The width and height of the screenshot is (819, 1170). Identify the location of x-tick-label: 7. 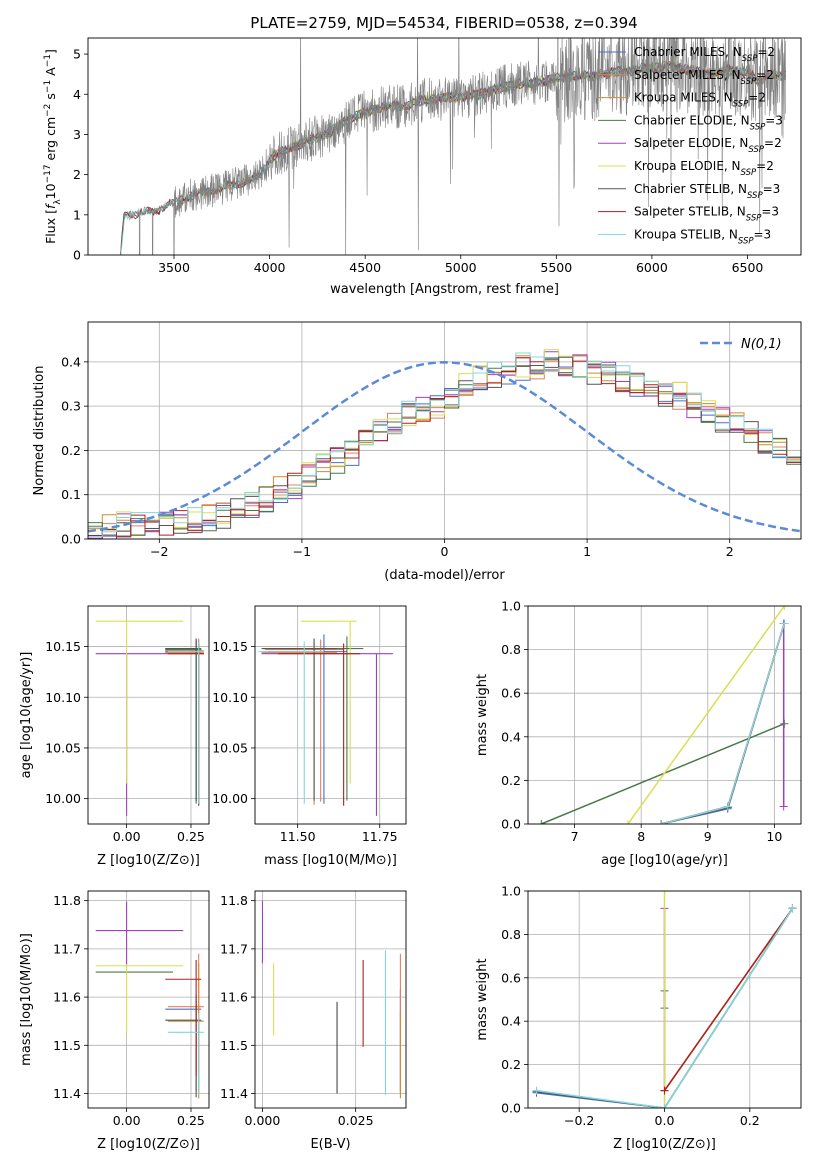
(575, 836).